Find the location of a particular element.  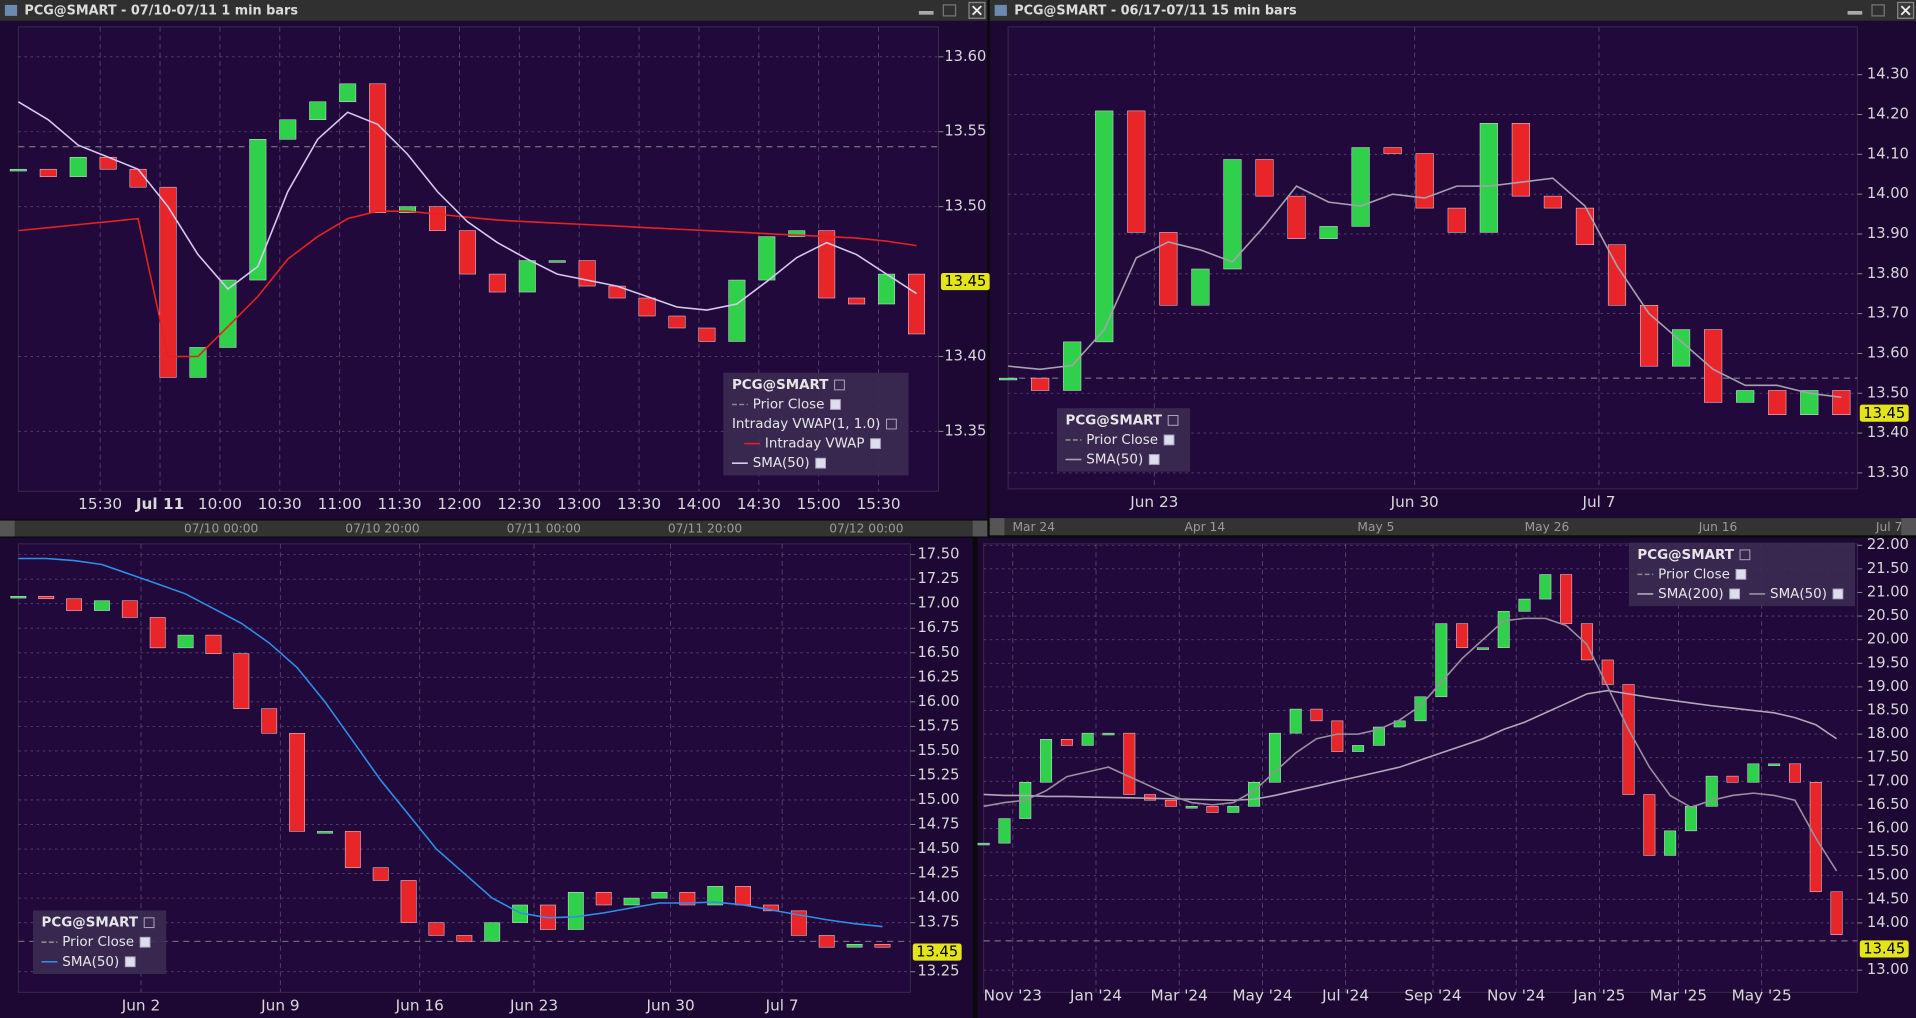

x-tick-label: 15:30 is located at coordinates (879, 504).